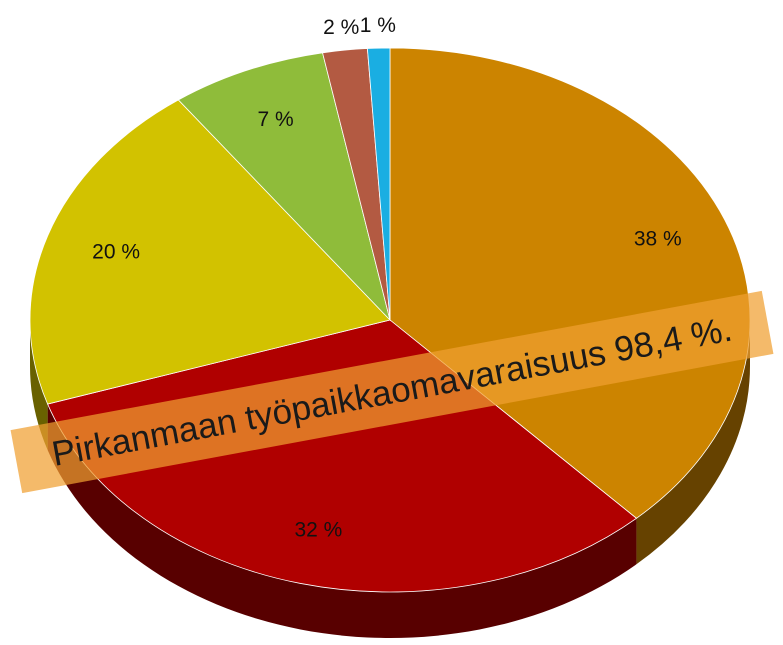  Describe the element at coordinates (378, 25) in the screenshot. I see `value-label: 1 %` at that location.